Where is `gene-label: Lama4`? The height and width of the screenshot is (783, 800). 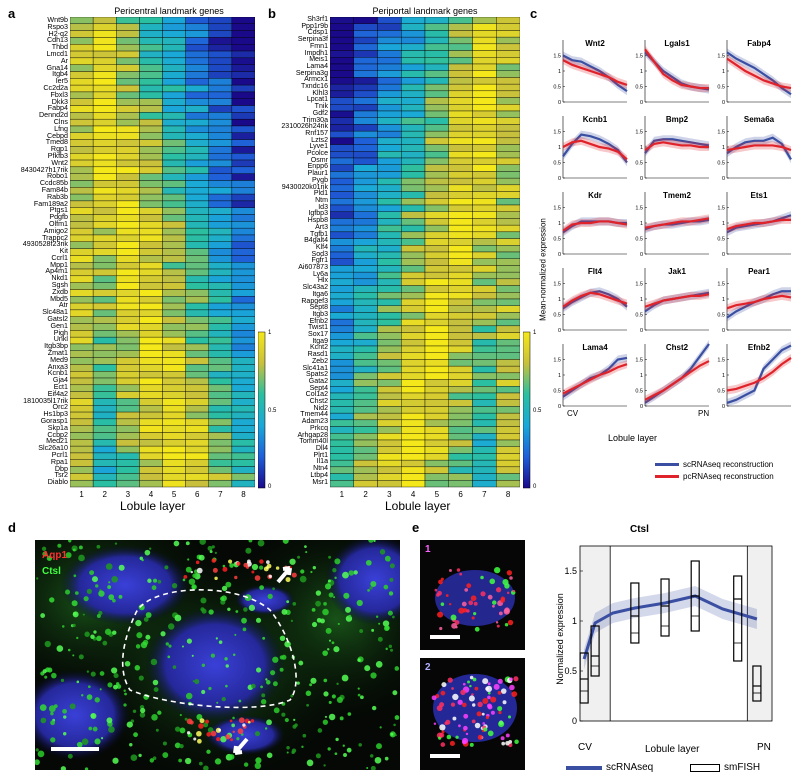 gene-label: Lama4 is located at coordinates (317, 66).